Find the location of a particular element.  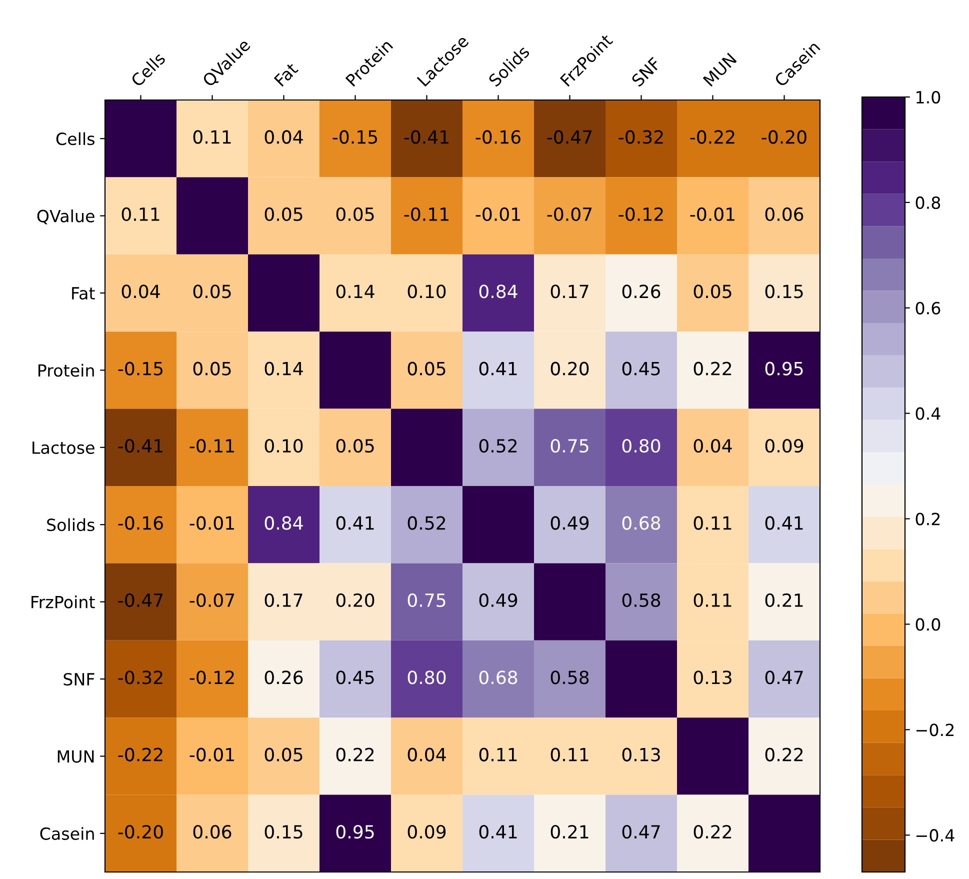

color-bar-label: 0.0 is located at coordinates (928, 624).